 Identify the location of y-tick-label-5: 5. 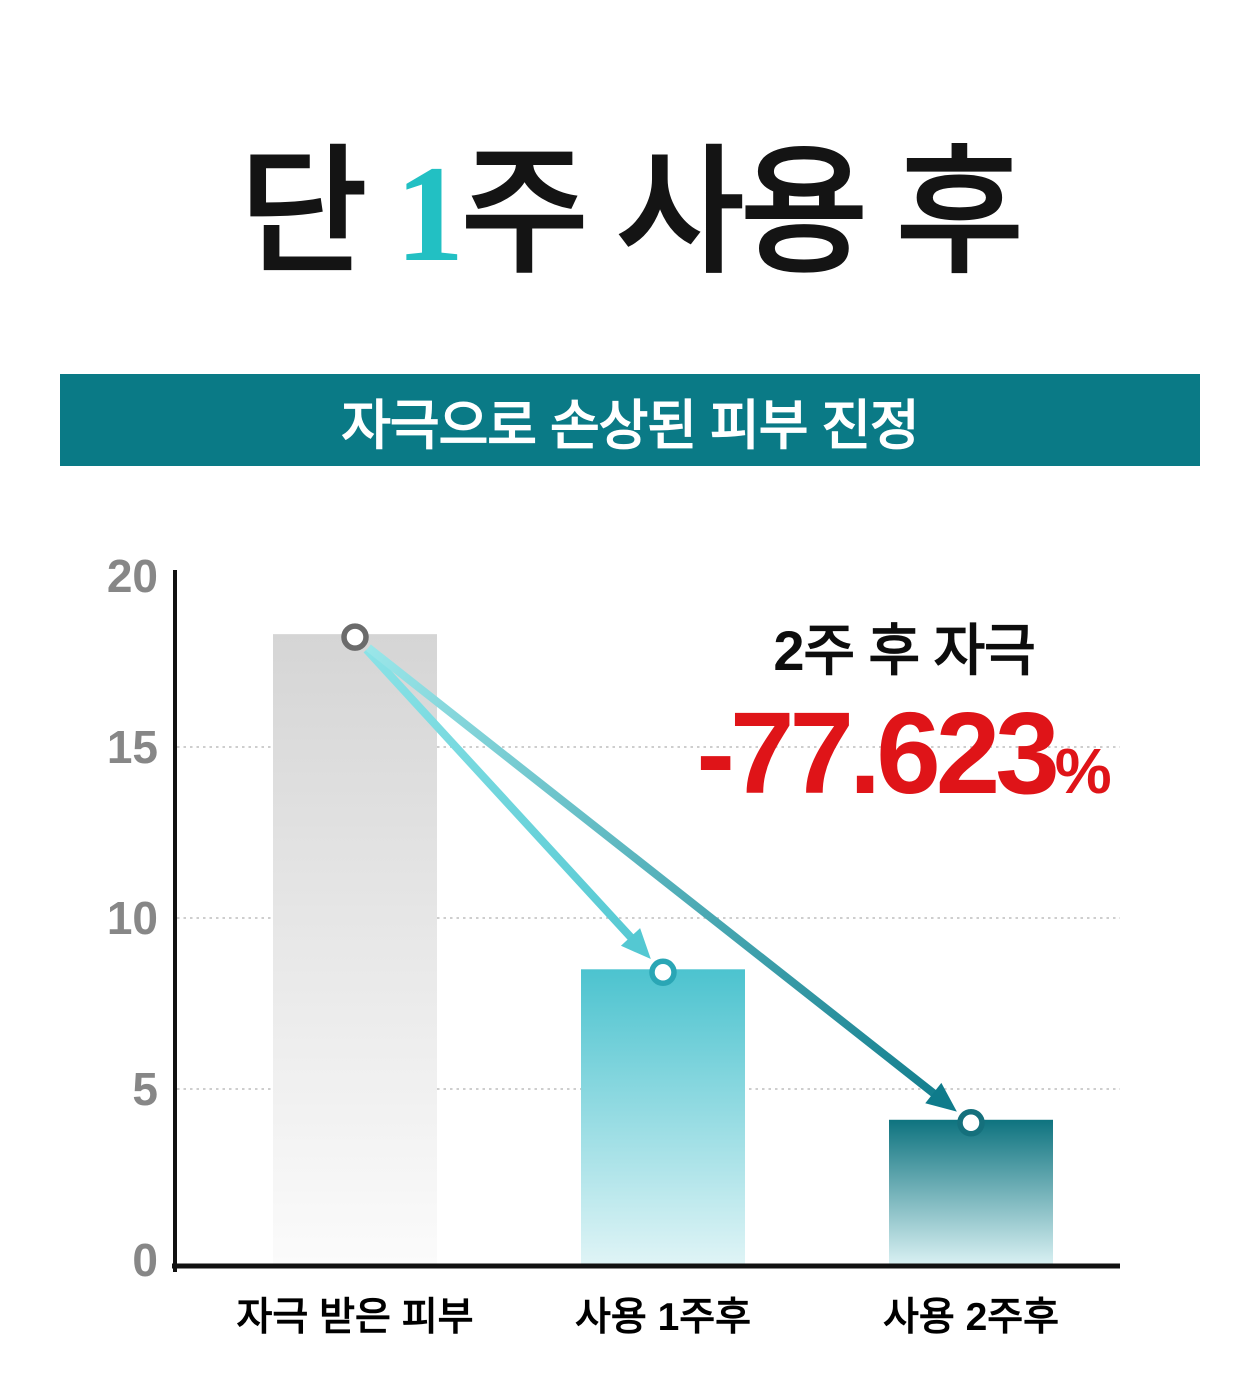
(145, 1089).